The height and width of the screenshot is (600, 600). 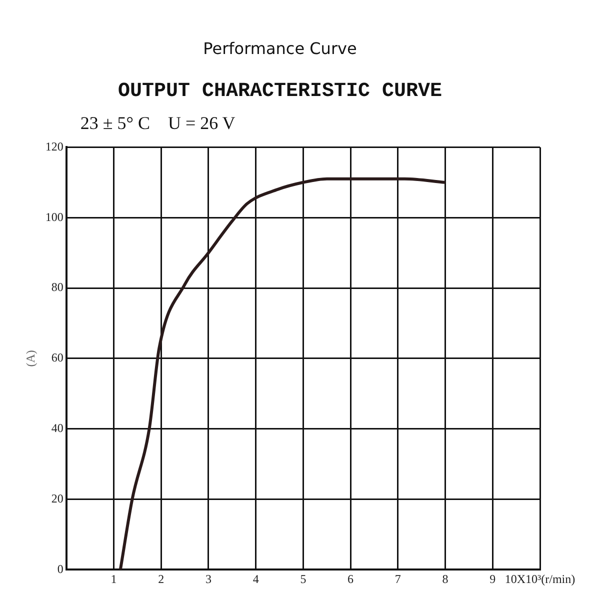 What do you see at coordinates (57, 427) in the screenshot?
I see `y-tick-label: 40` at bounding box center [57, 427].